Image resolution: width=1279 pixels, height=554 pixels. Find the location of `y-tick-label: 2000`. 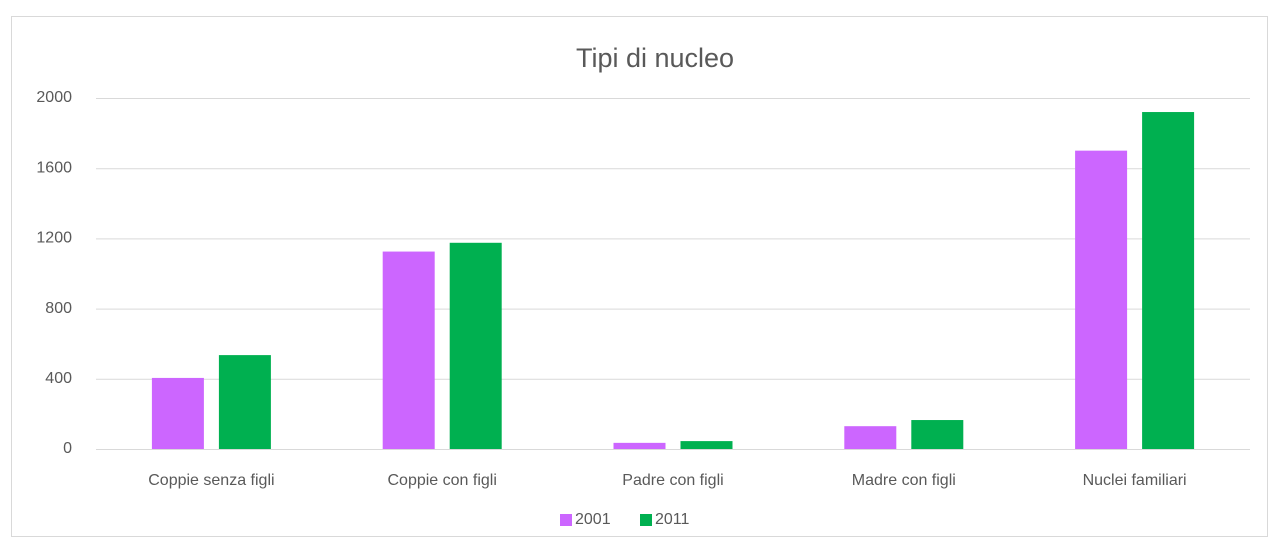

y-tick-label: 2000 is located at coordinates (54, 97).